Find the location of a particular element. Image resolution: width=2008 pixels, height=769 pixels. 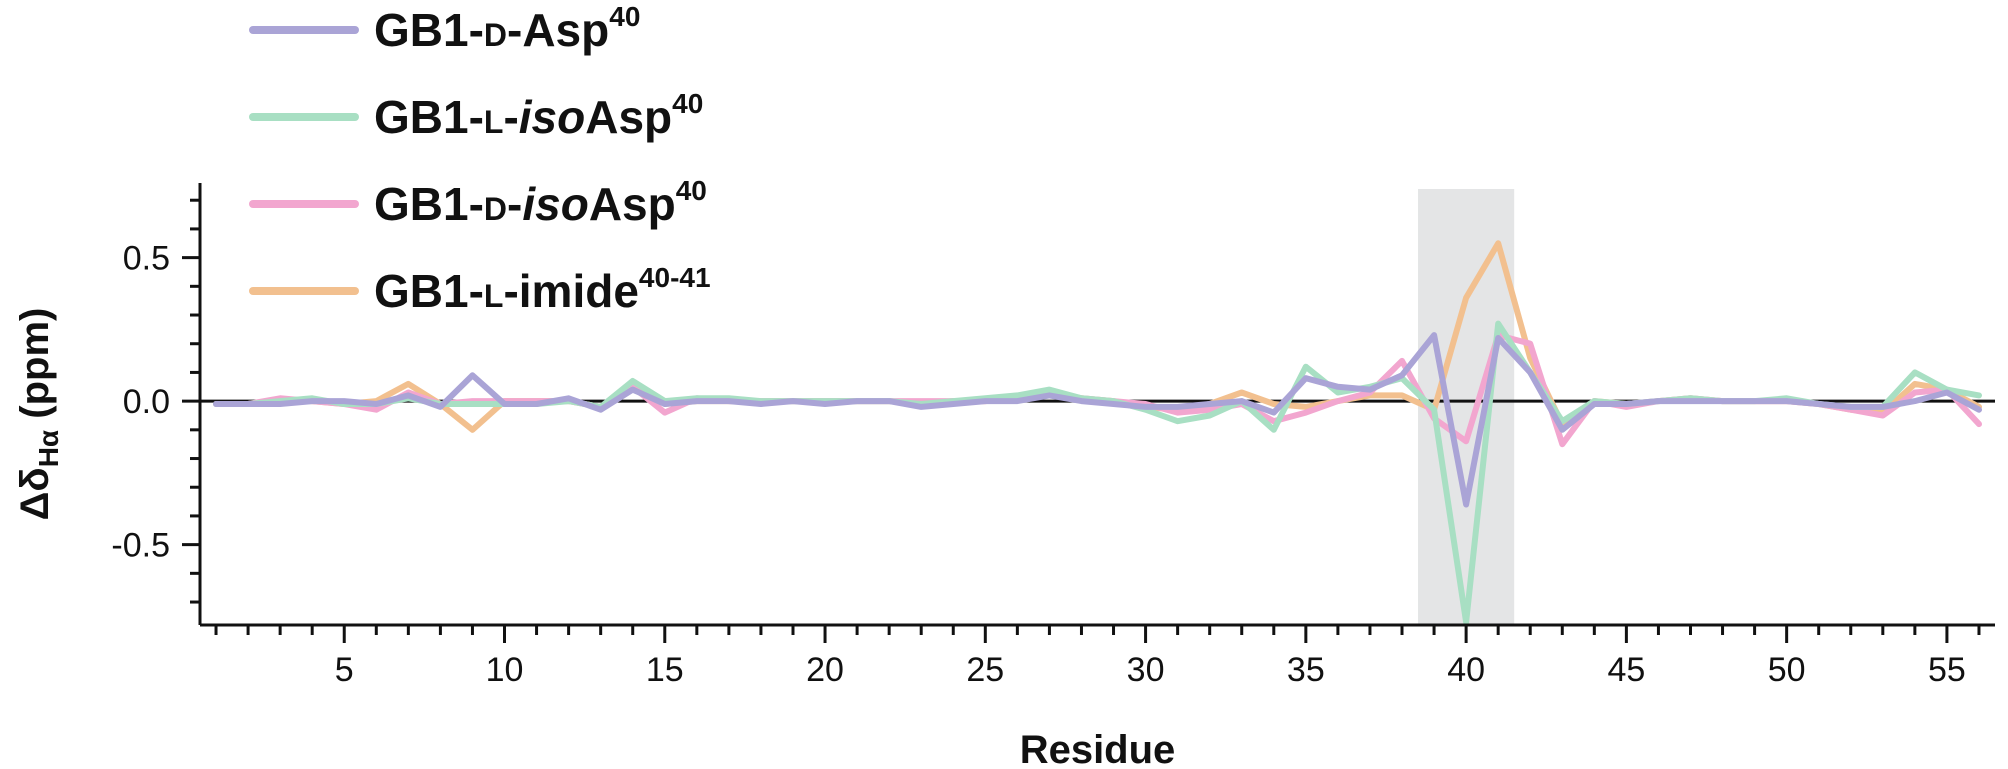

x-axis-title: Residue is located at coordinates (1098, 748).